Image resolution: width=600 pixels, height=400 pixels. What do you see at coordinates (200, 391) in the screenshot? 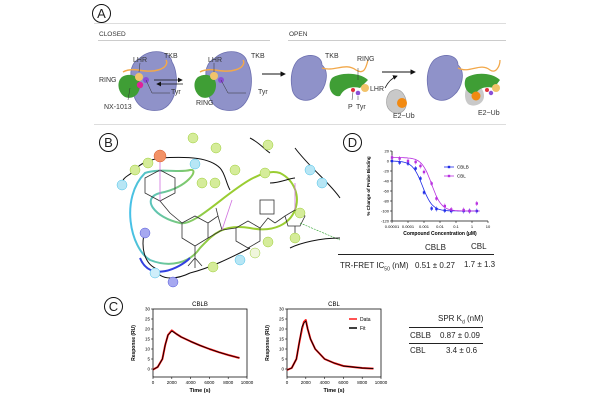
I see `x-axis-label: Time (s)` at bounding box center [200, 391].